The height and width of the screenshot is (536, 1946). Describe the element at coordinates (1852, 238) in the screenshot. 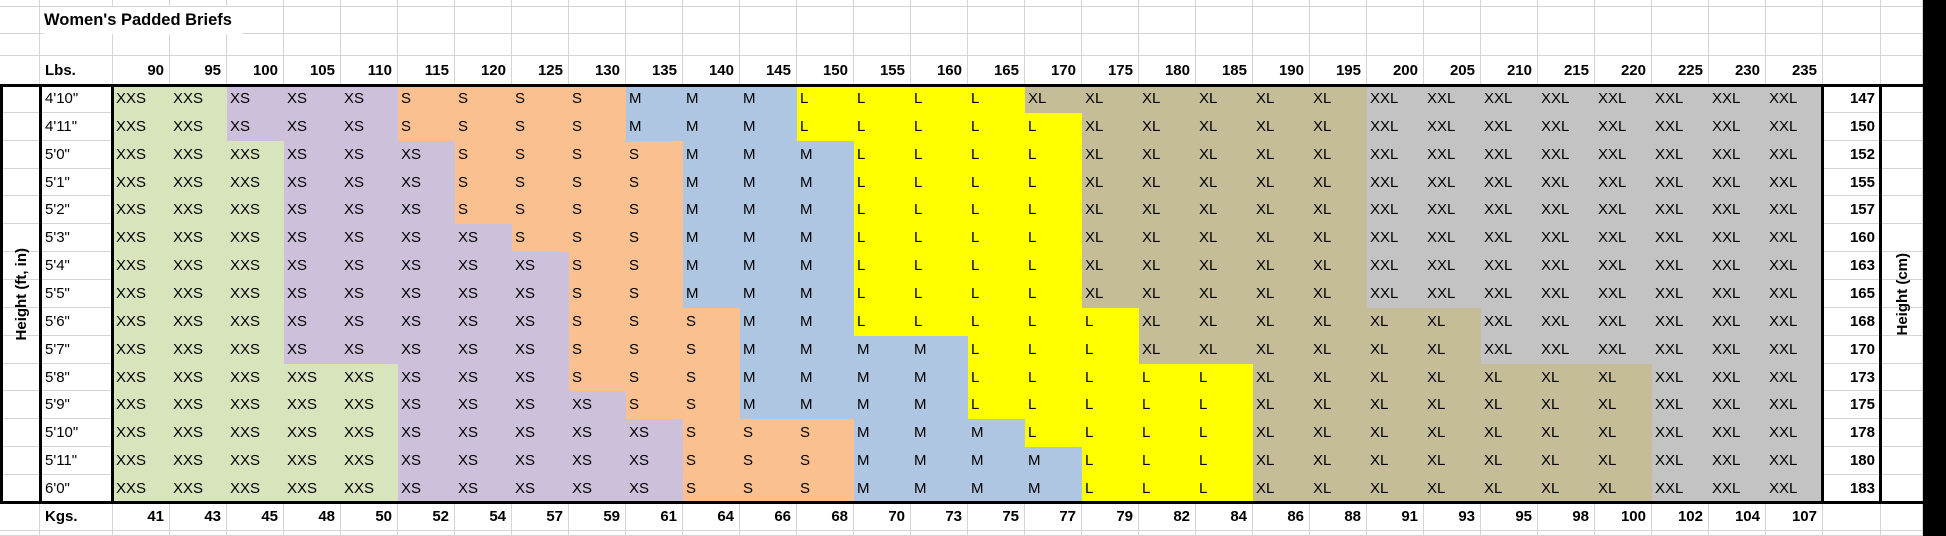

I see `height-cm-cell: 160` at that location.